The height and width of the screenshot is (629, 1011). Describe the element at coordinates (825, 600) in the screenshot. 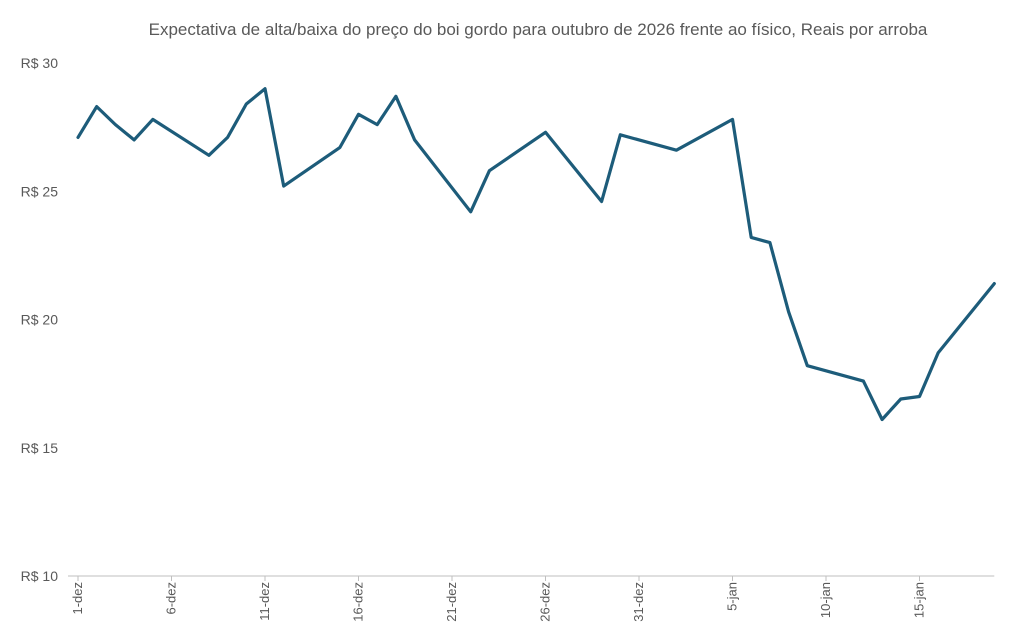

I see `x-tick-label: 10-jan` at that location.